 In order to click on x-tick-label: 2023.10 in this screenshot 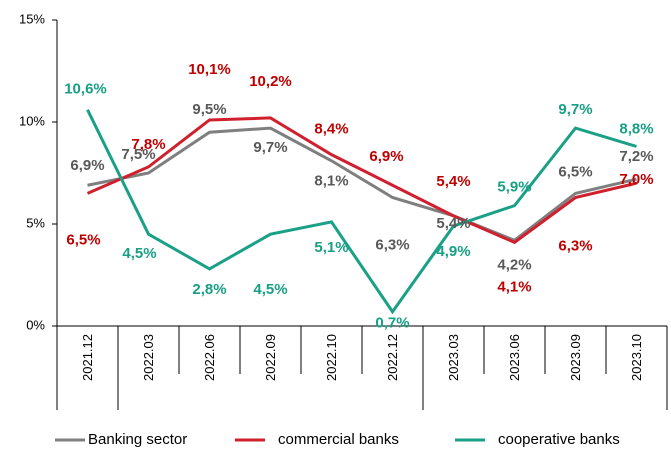, I will do `click(636, 357)`.